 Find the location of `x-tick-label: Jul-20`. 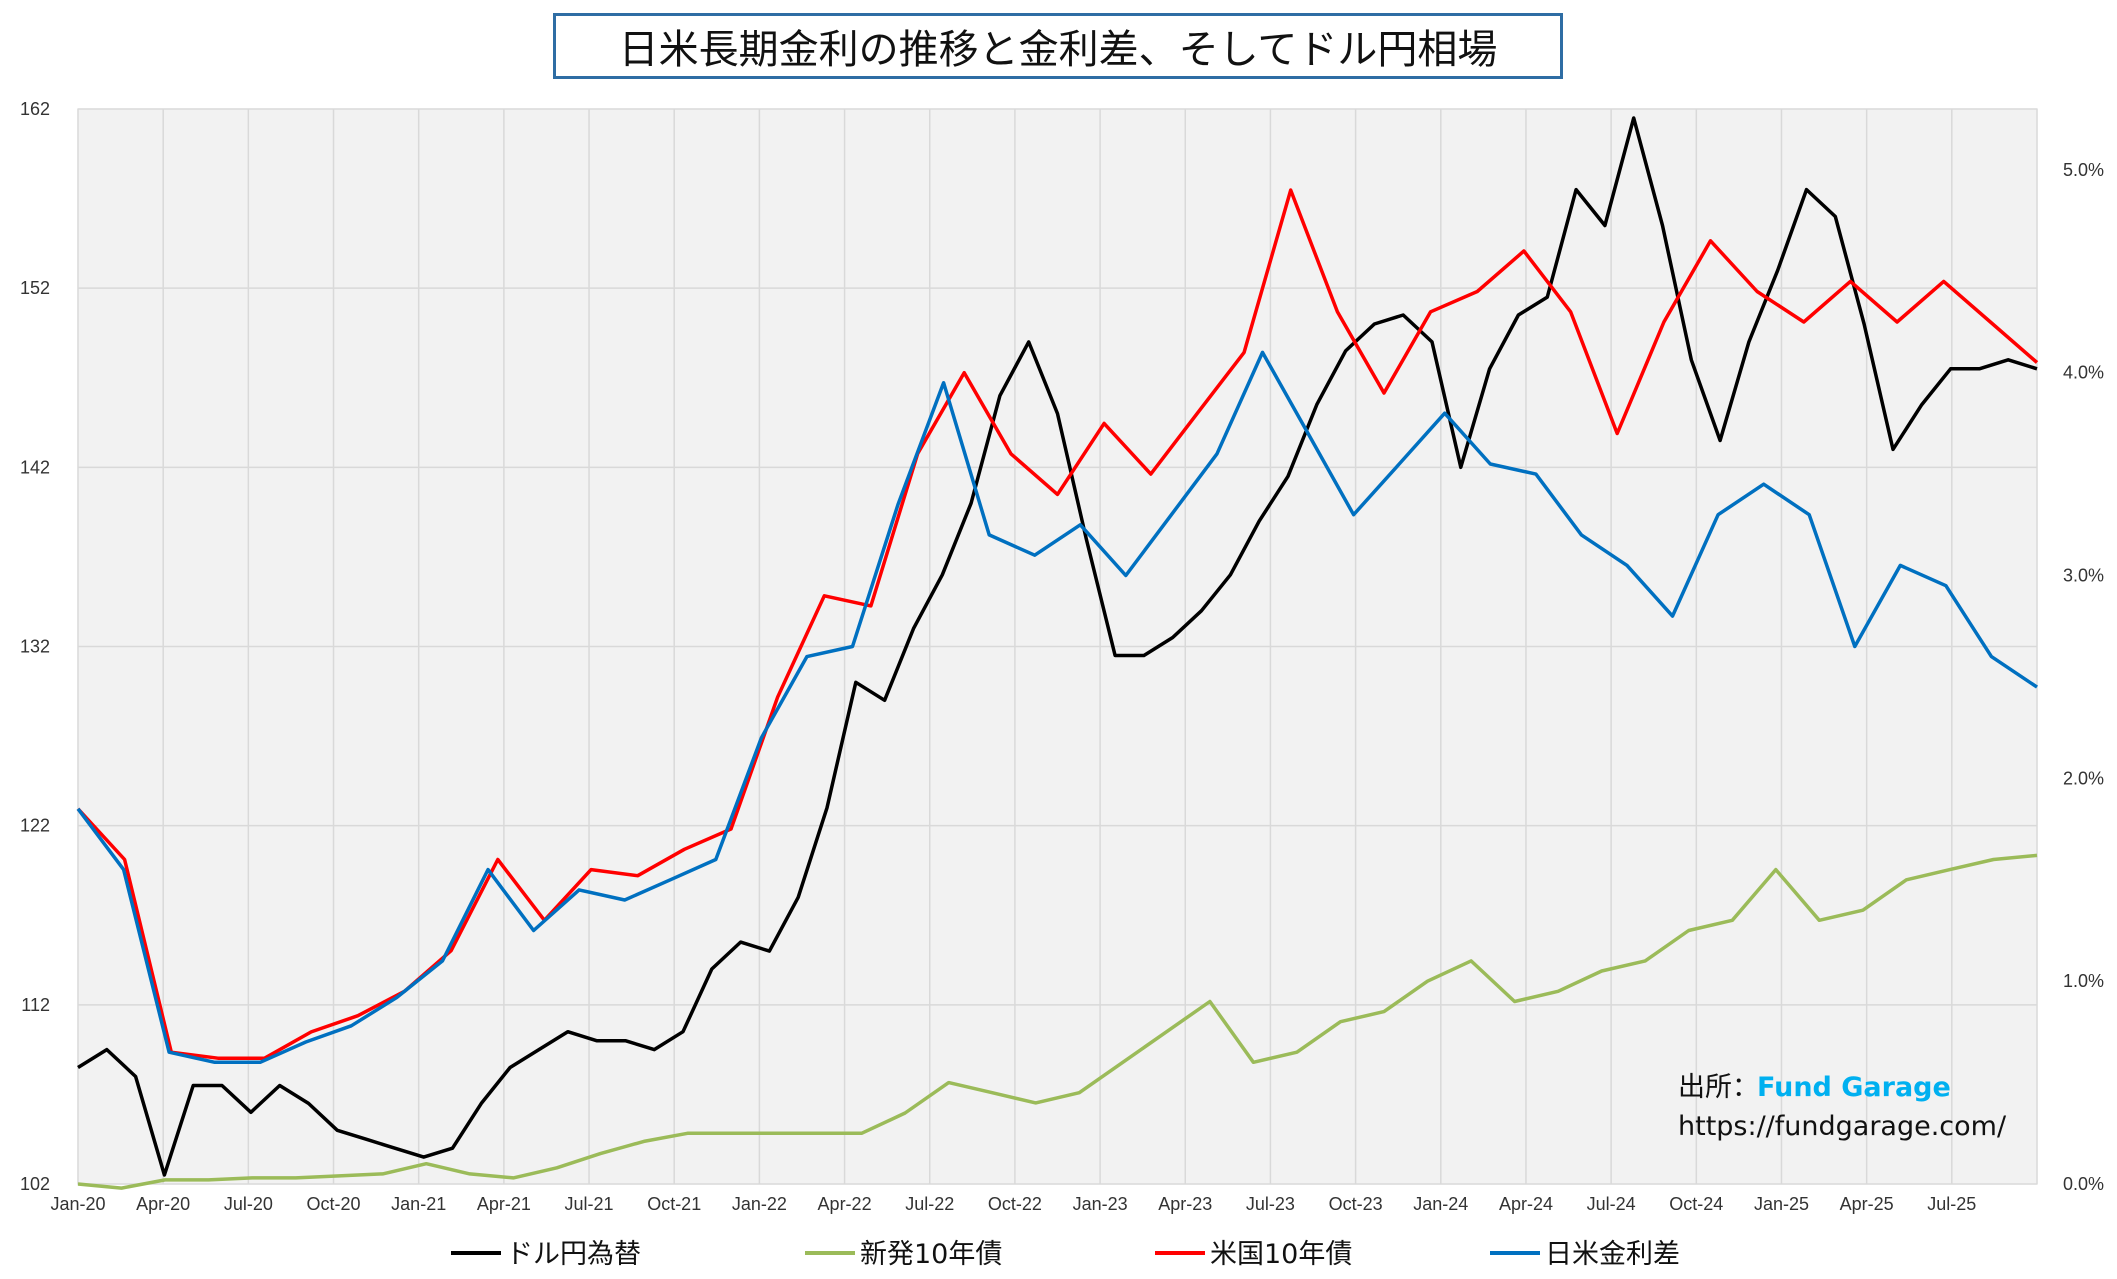

x-tick-label: Jul-20 is located at coordinates (248, 1204).